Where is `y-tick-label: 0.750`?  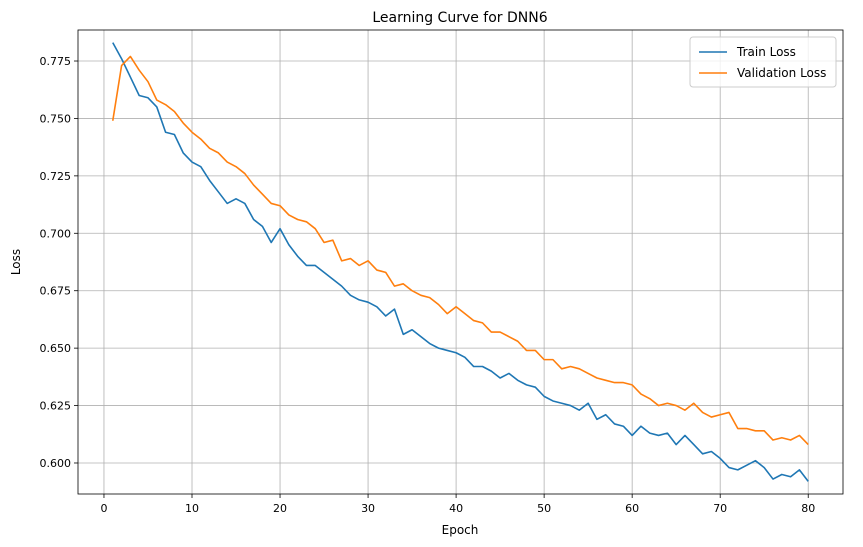
y-tick-label: 0.750 is located at coordinates (56, 118).